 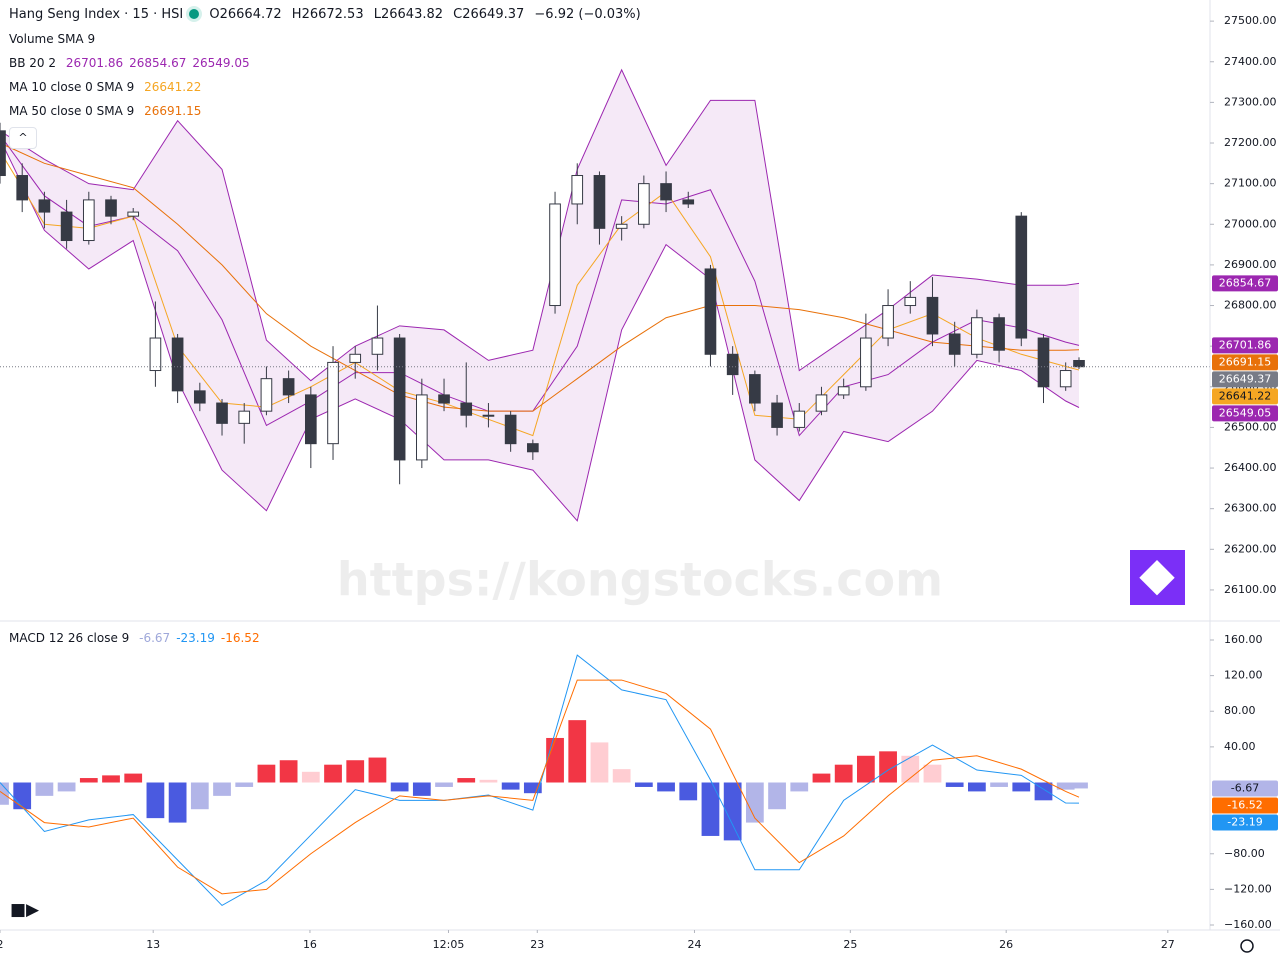 I want to click on y-tick-label: 26300.00, so click(x=1250, y=508).